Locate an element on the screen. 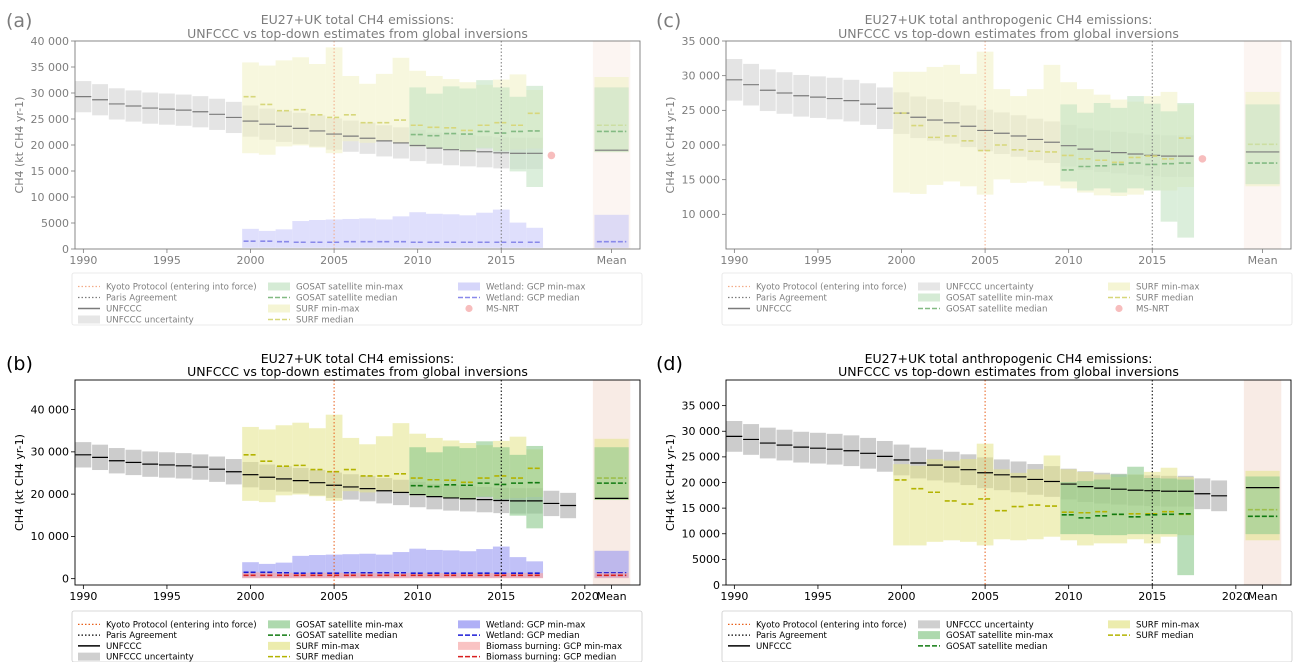  y-axis-label: CH4 (kt CH4 yr-1) is located at coordinates (19, 145).